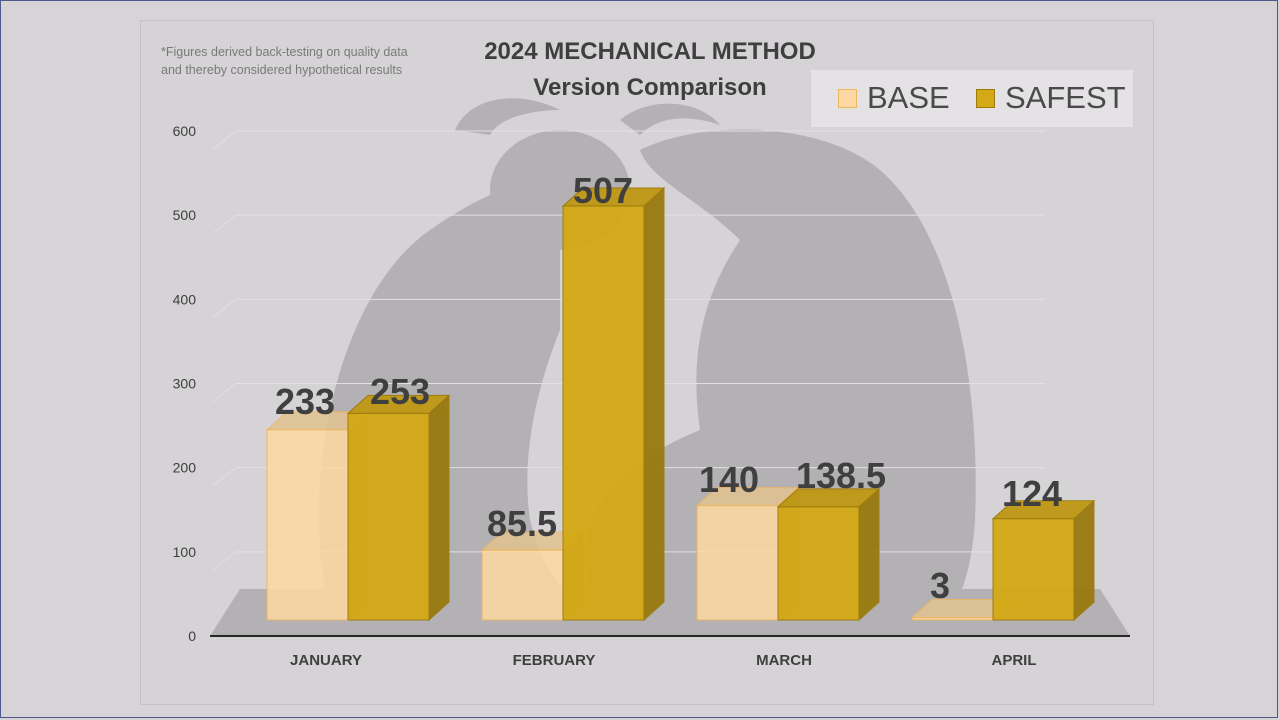 The width and height of the screenshot is (1280, 720). What do you see at coordinates (185, 131) in the screenshot?
I see `y-tick-label: 600` at bounding box center [185, 131].